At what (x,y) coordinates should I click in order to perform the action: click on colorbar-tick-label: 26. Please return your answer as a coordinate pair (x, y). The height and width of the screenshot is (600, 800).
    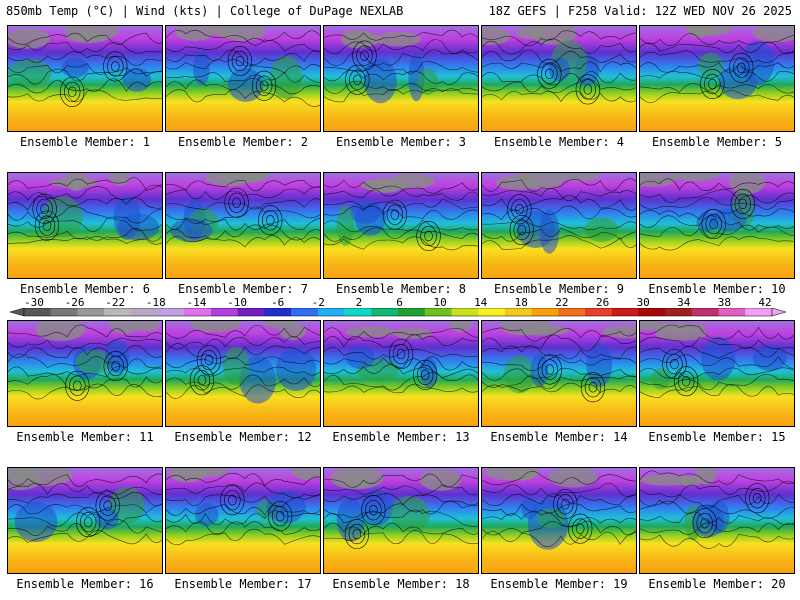
    Looking at the image, I should click on (602, 302).